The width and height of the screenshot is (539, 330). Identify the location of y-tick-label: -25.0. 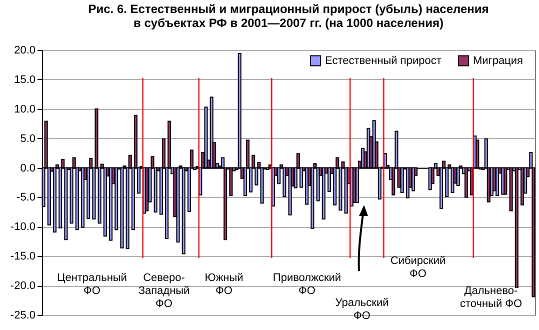
(23, 316).